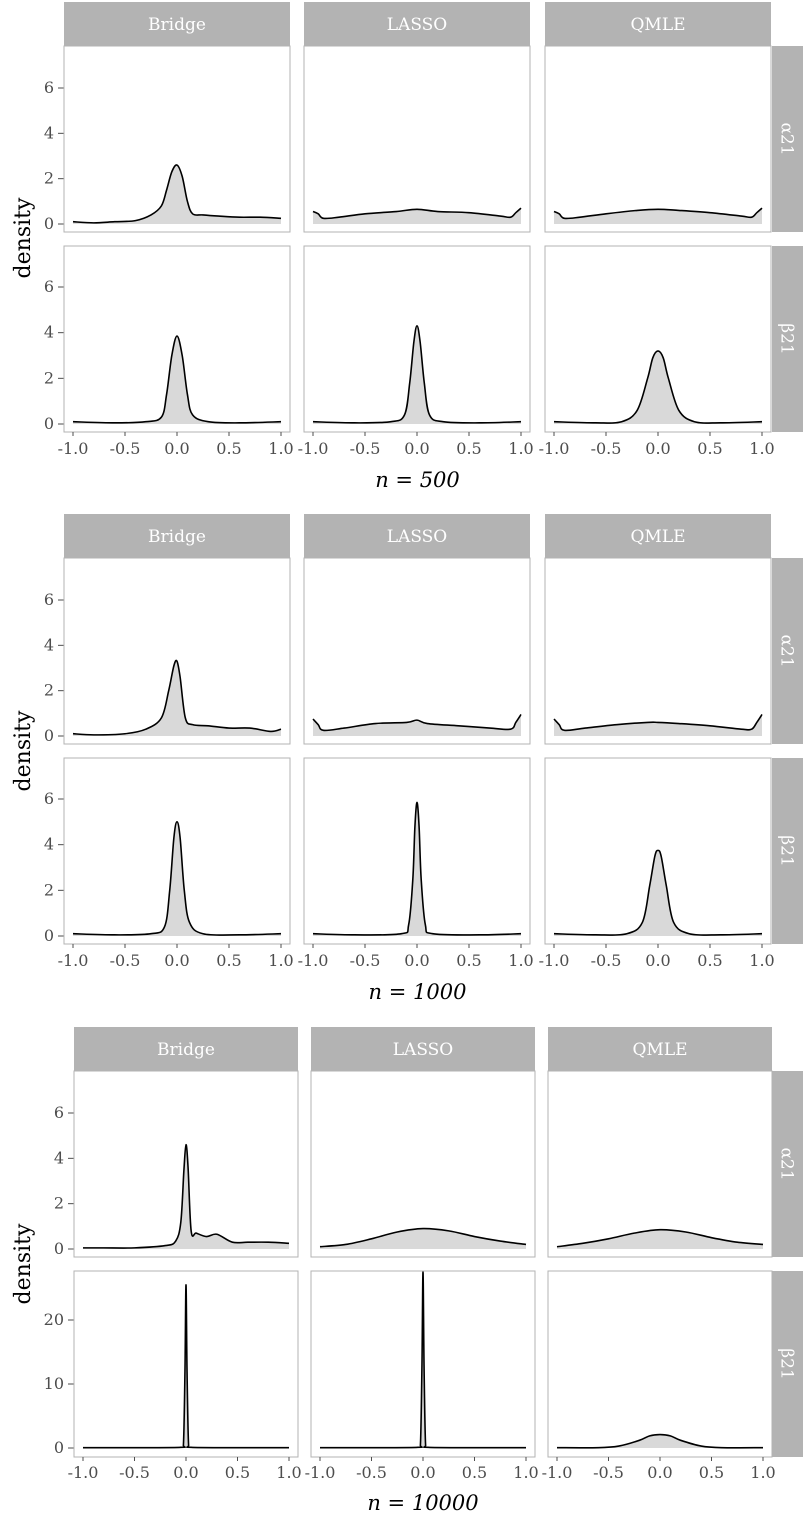  What do you see at coordinates (418, 992) in the screenshot?
I see `x-axis-label: n = 1000` at bounding box center [418, 992].